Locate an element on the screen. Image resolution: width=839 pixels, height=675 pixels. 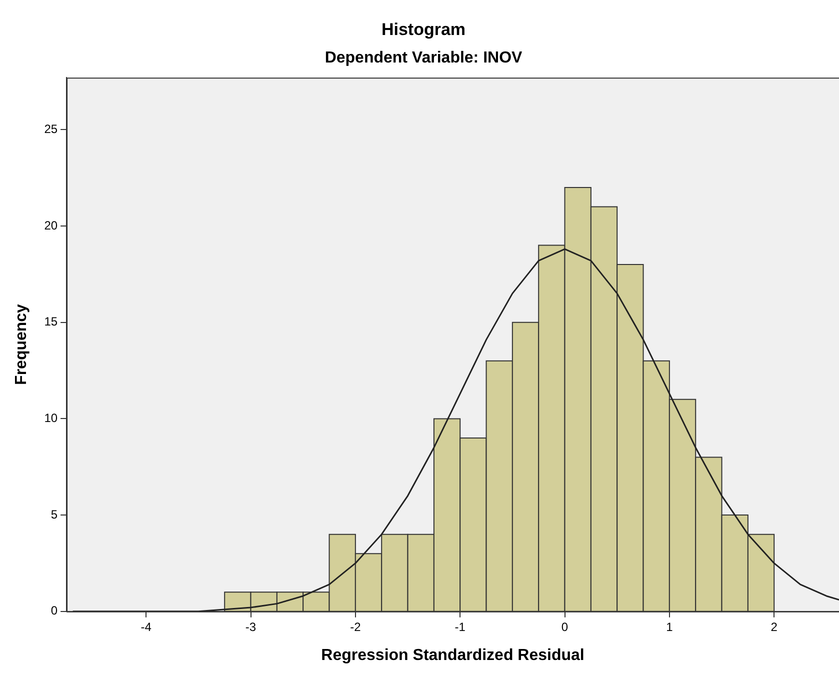
y-tick-label: 25 is located at coordinates (51, 129).